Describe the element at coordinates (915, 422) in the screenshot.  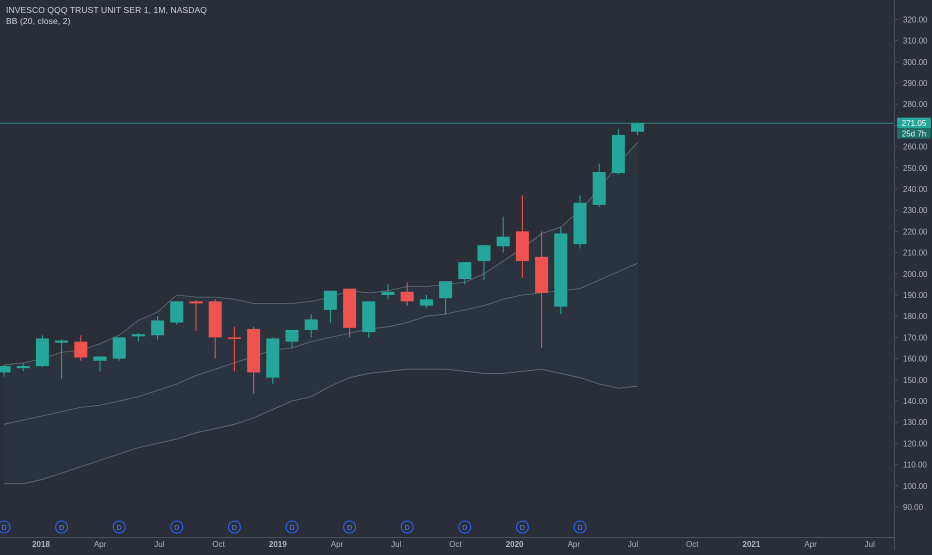
I see `price-tick-label: 130.00` at that location.